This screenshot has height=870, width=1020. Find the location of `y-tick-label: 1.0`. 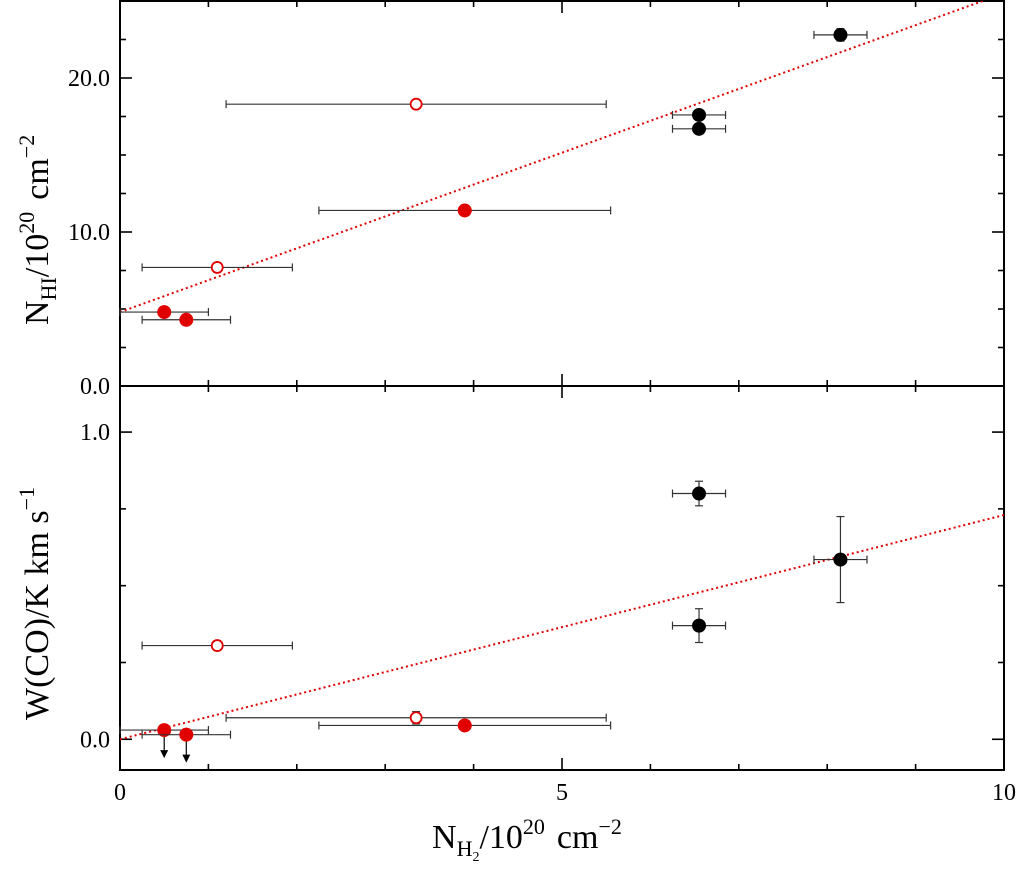

y-tick-label: 1.0 is located at coordinates (95, 433).